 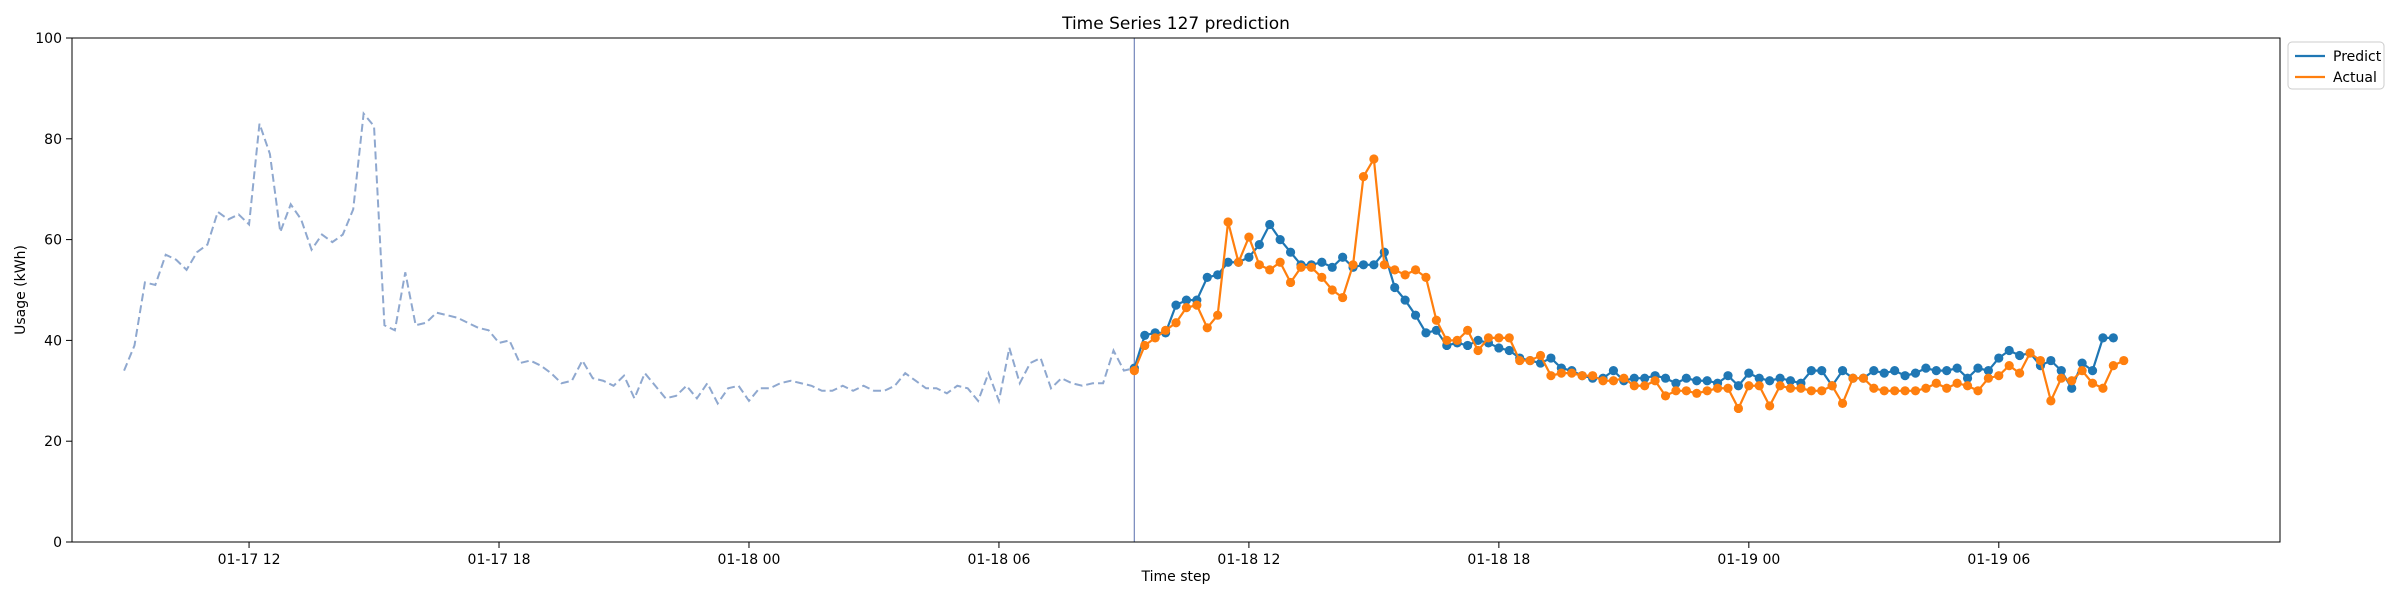 What do you see at coordinates (1998, 560) in the screenshot?
I see `x-tick-label: 01-19 06` at bounding box center [1998, 560].